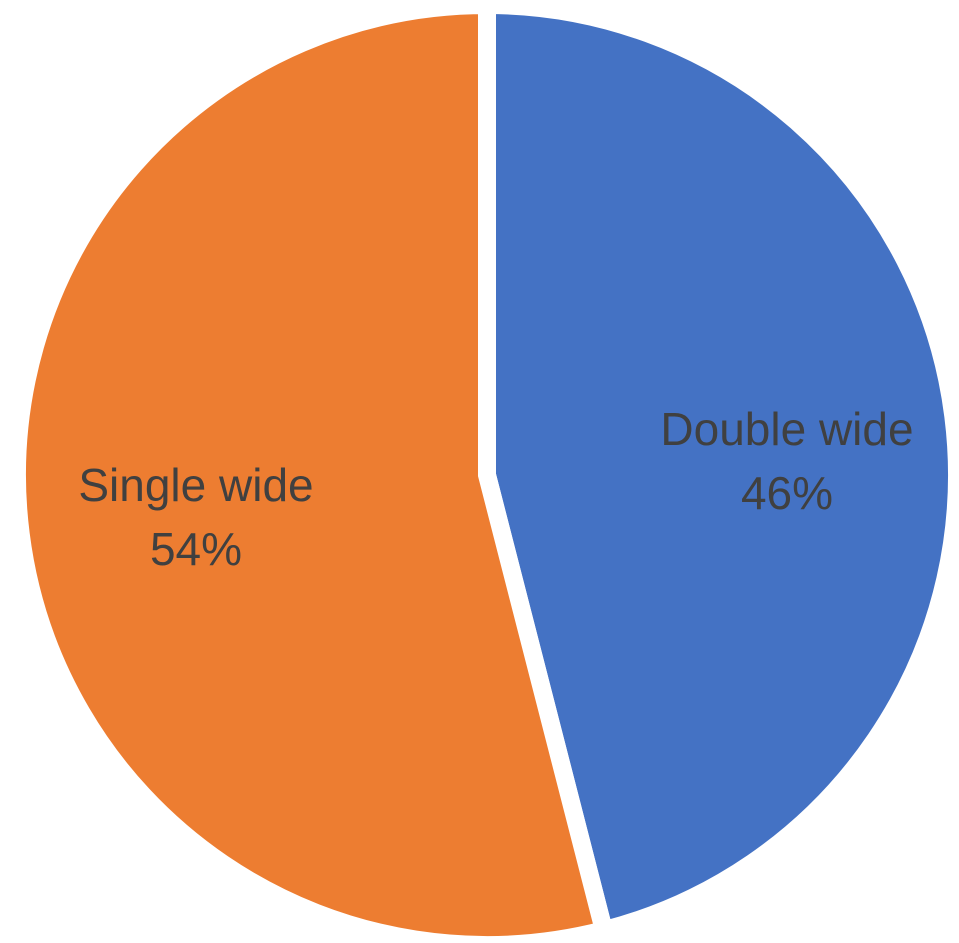  Describe the element at coordinates (787, 493) in the screenshot. I see `slice-label-percent: 46%` at that location.